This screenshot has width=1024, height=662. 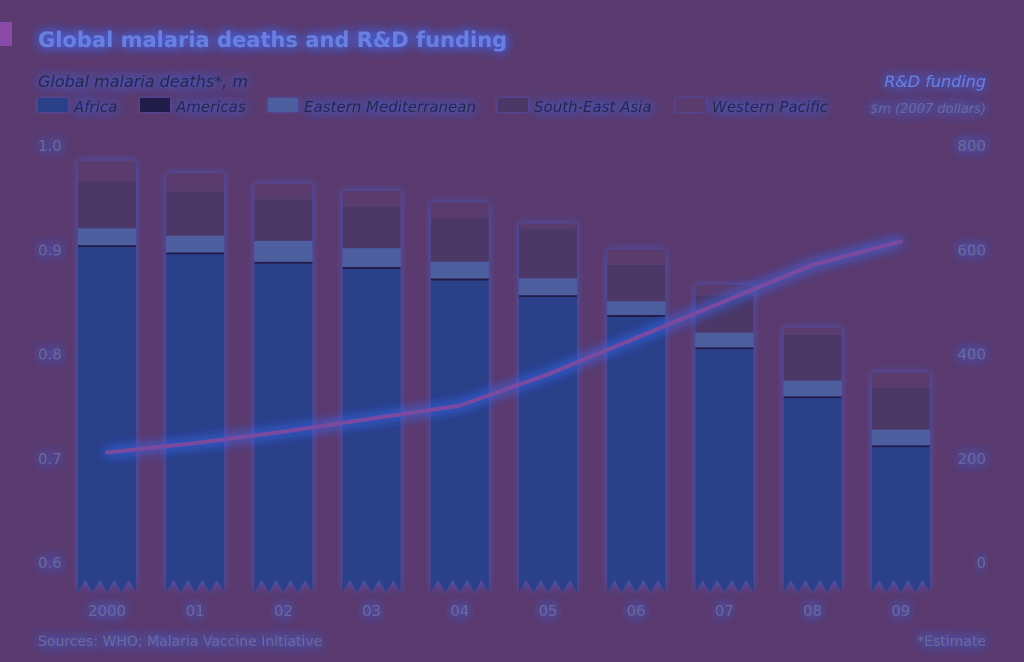 I want to click on legend-swatch-south-east-asia, so click(x=513, y=105).